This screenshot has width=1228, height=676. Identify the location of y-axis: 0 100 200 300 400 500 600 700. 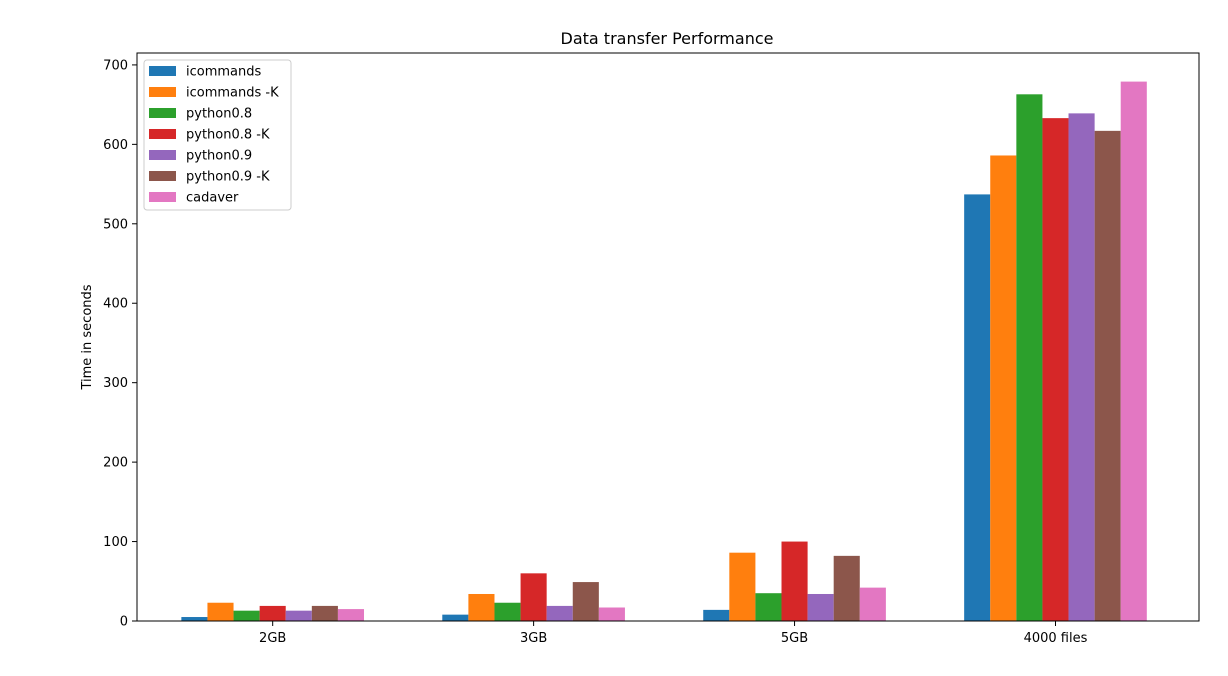
(120, 344).